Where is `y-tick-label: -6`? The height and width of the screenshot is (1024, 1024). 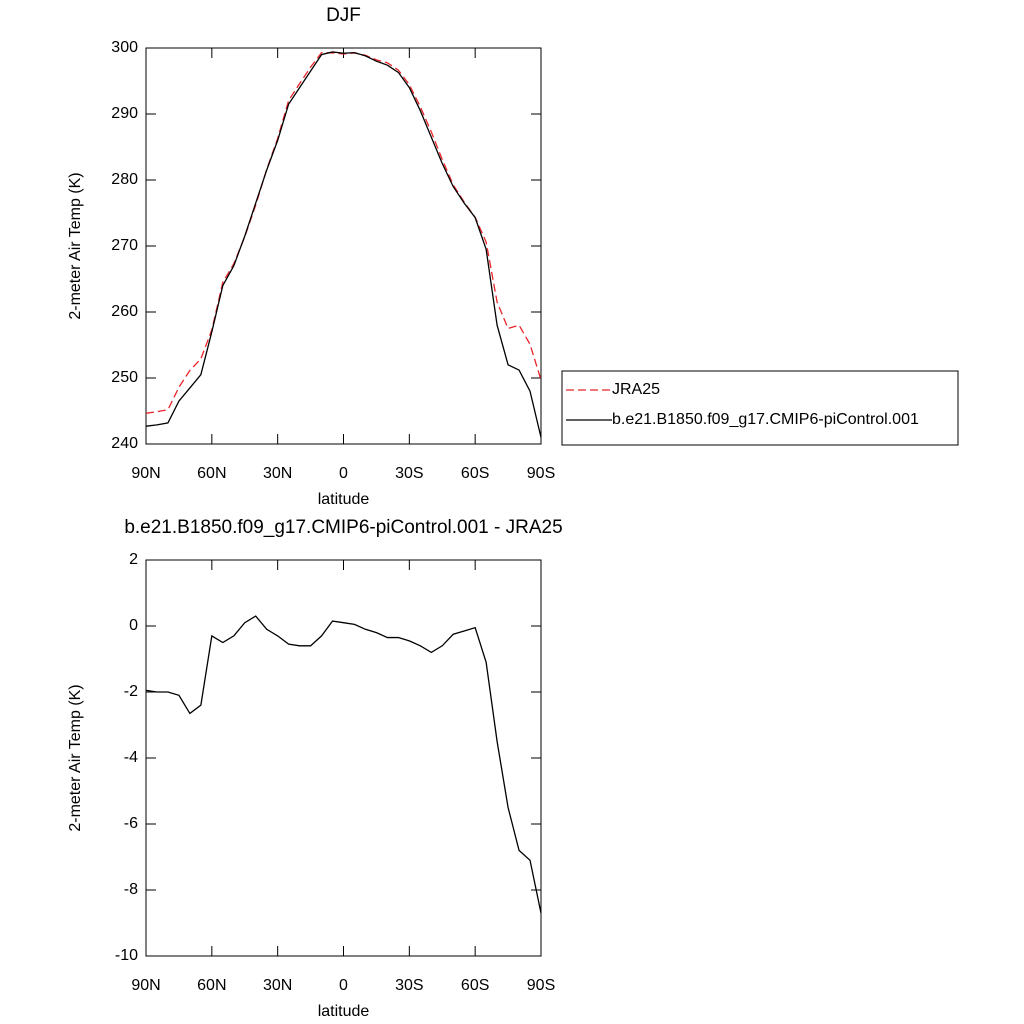 y-tick-label: -6 is located at coordinates (131, 823).